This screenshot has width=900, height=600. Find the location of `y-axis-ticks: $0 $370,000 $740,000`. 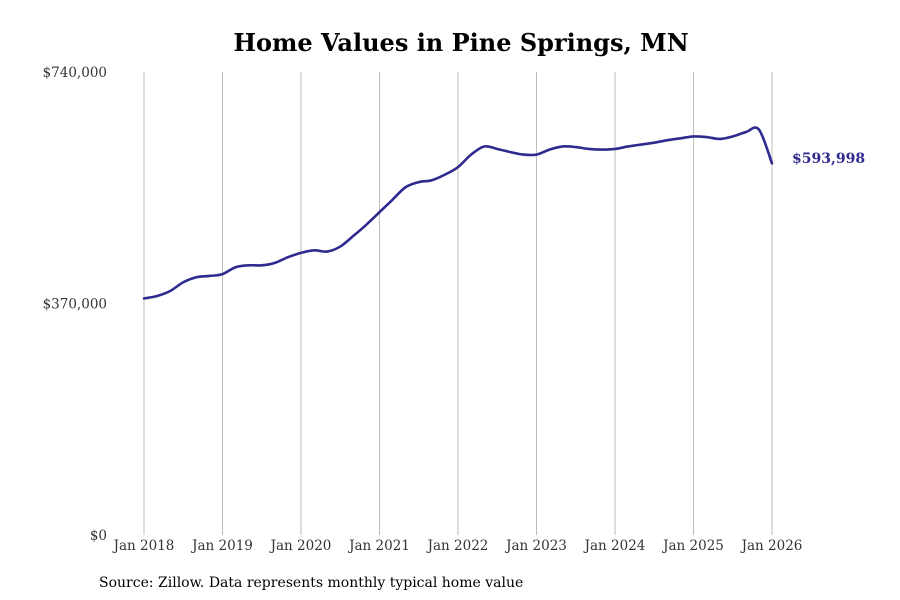

y-axis-ticks: $0 $370,000 $740,000 is located at coordinates (75, 304).